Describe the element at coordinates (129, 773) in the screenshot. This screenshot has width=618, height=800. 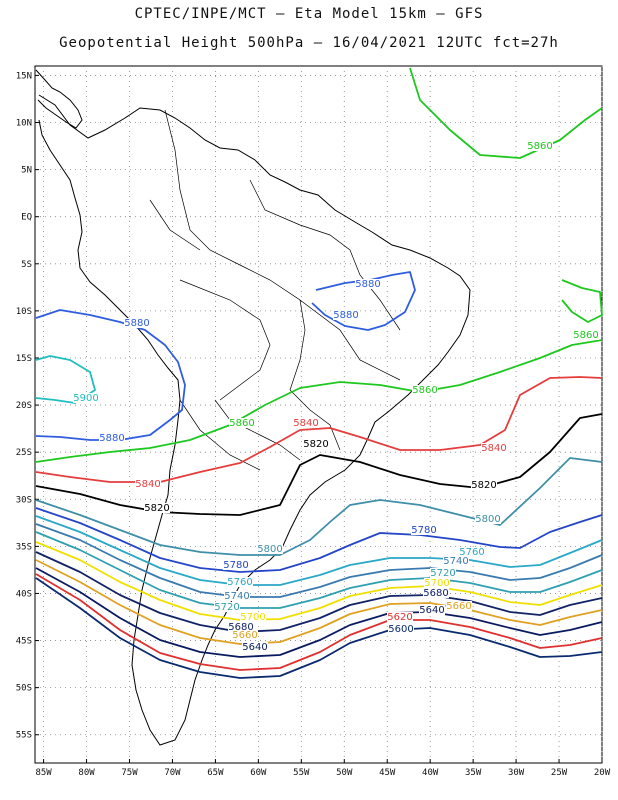
I see `lon-tick-label: 75W` at that location.